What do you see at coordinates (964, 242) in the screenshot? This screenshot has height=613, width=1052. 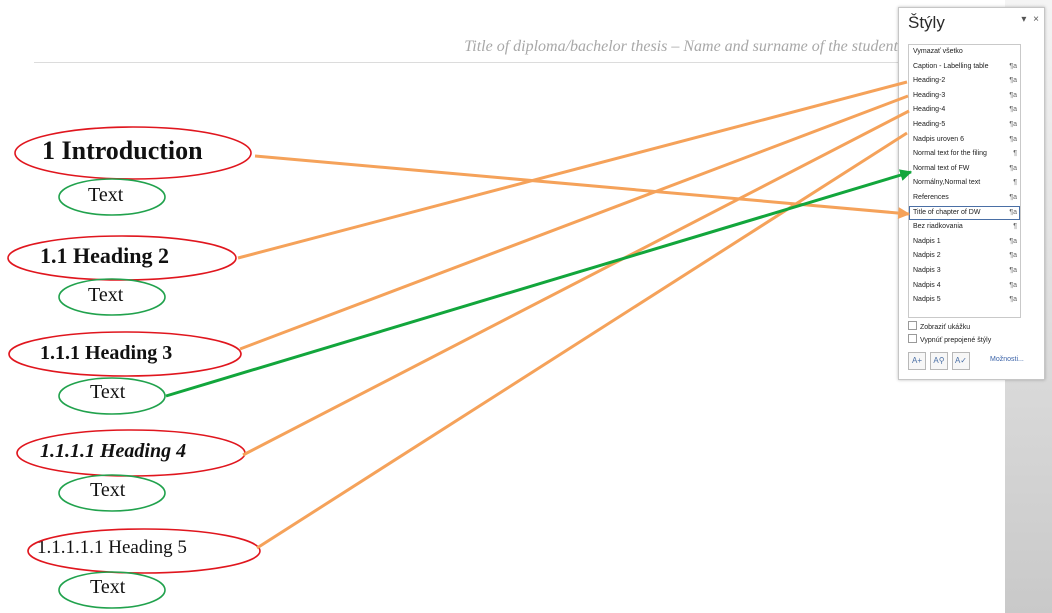 I see `style-item: Nadpis 1 ¶a` at bounding box center [964, 242].